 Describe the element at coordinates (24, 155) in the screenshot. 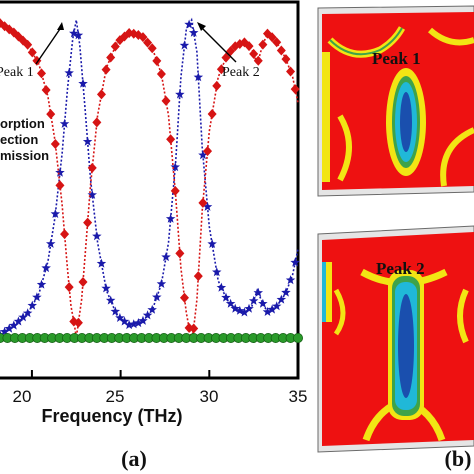

I see `legend-entry: mission` at that location.